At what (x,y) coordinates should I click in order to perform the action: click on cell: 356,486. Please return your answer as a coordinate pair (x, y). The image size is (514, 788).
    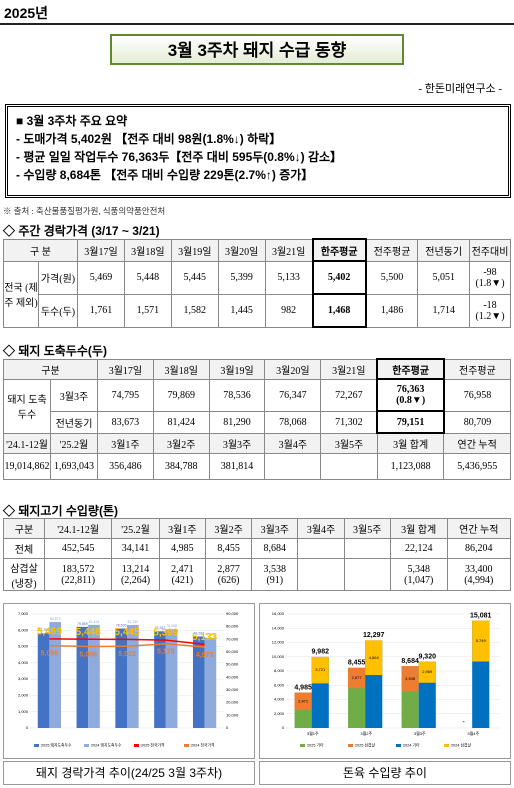
    Looking at the image, I should click on (125, 466).